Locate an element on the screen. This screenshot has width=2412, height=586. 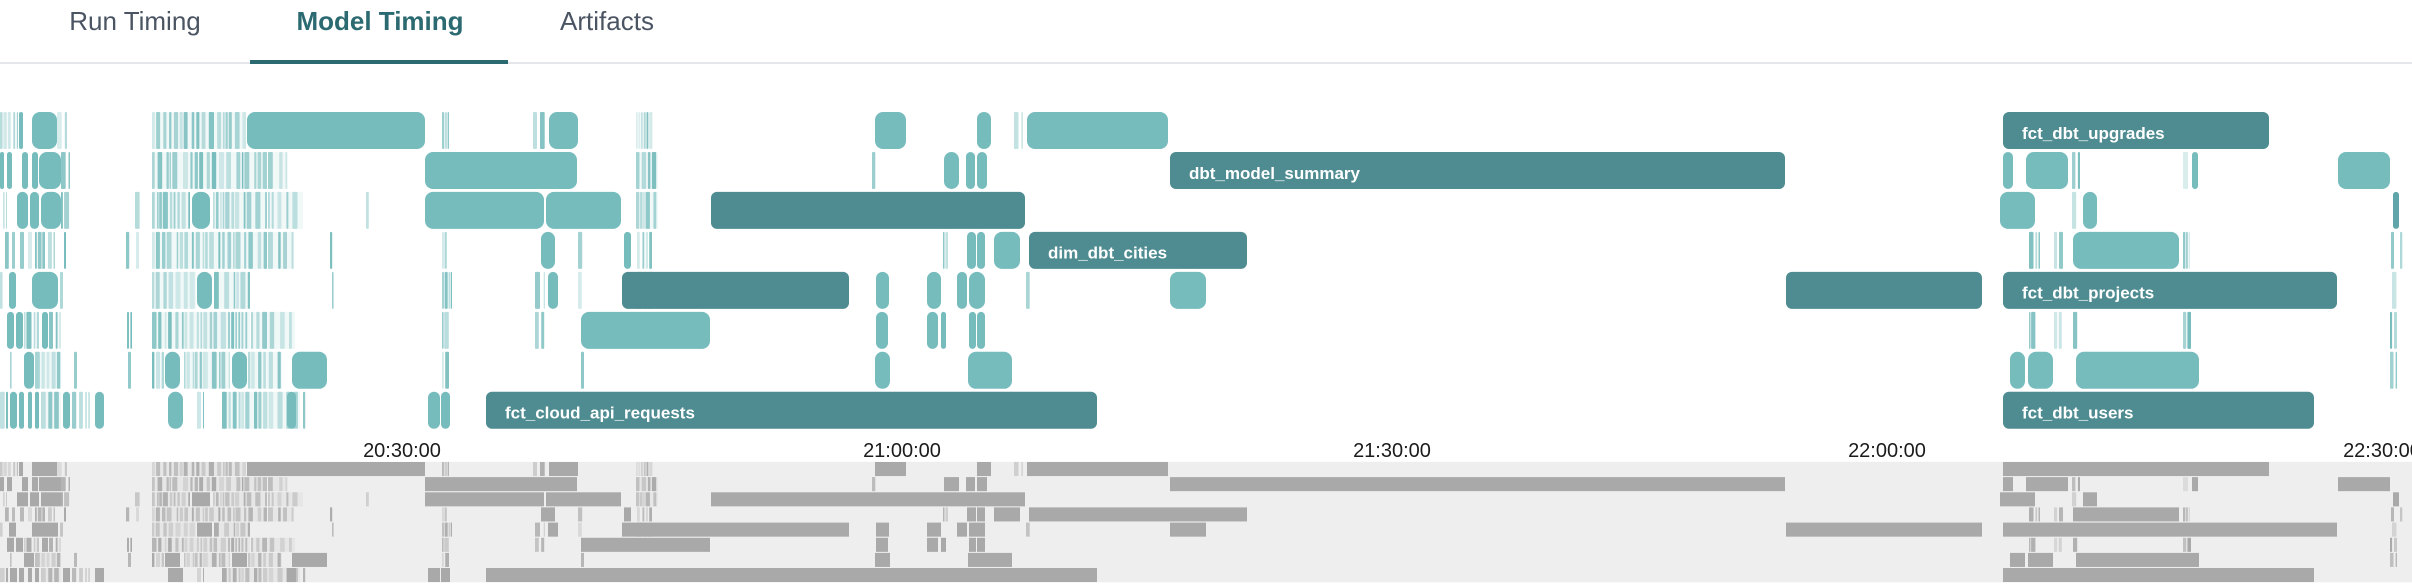
svg-text: dbt_model_summary is located at coordinates (1275, 173).